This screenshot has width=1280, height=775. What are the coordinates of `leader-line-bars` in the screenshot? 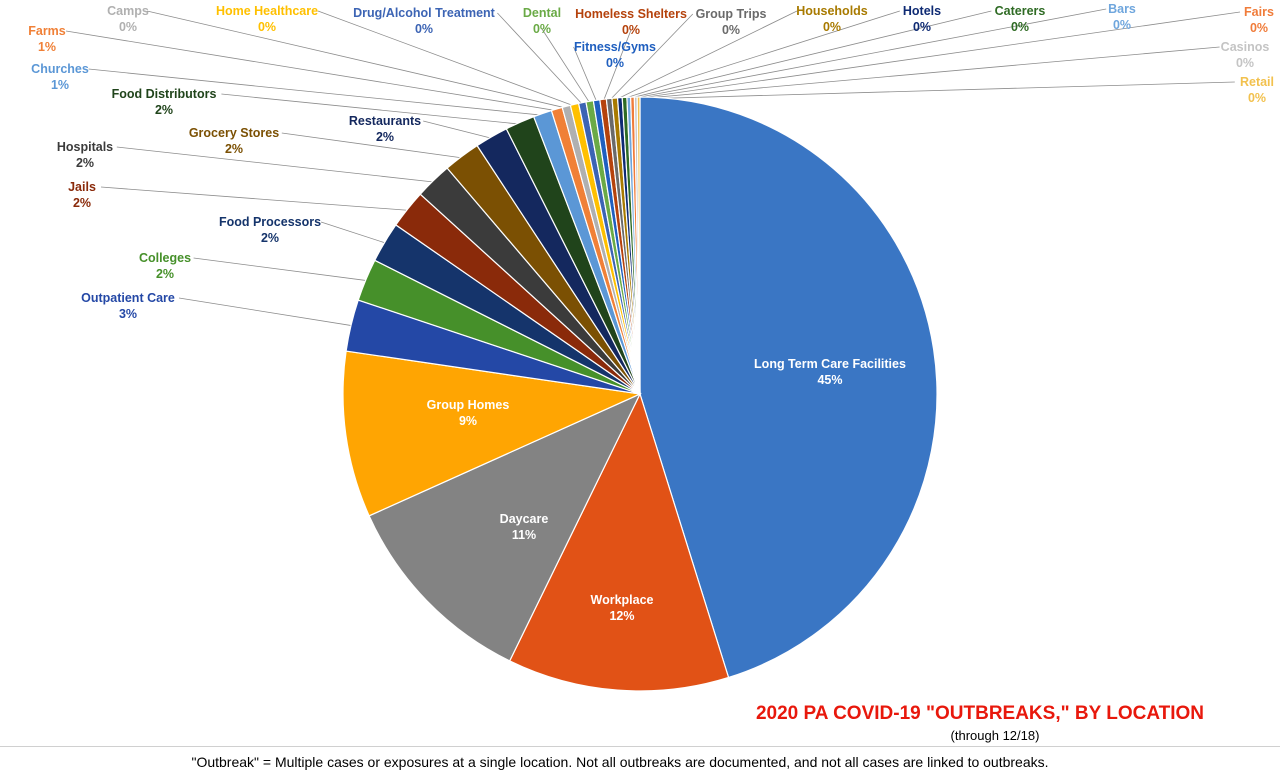 It's located at (867, 54).